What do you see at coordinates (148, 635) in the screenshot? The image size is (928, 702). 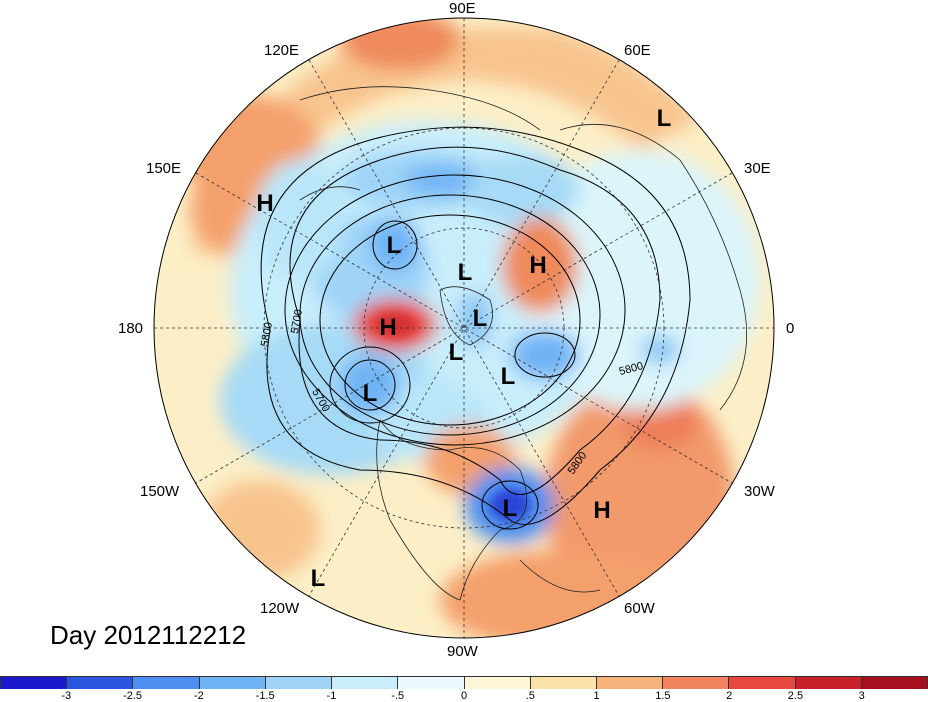 I see `day-title: Day 2012112212` at bounding box center [148, 635].